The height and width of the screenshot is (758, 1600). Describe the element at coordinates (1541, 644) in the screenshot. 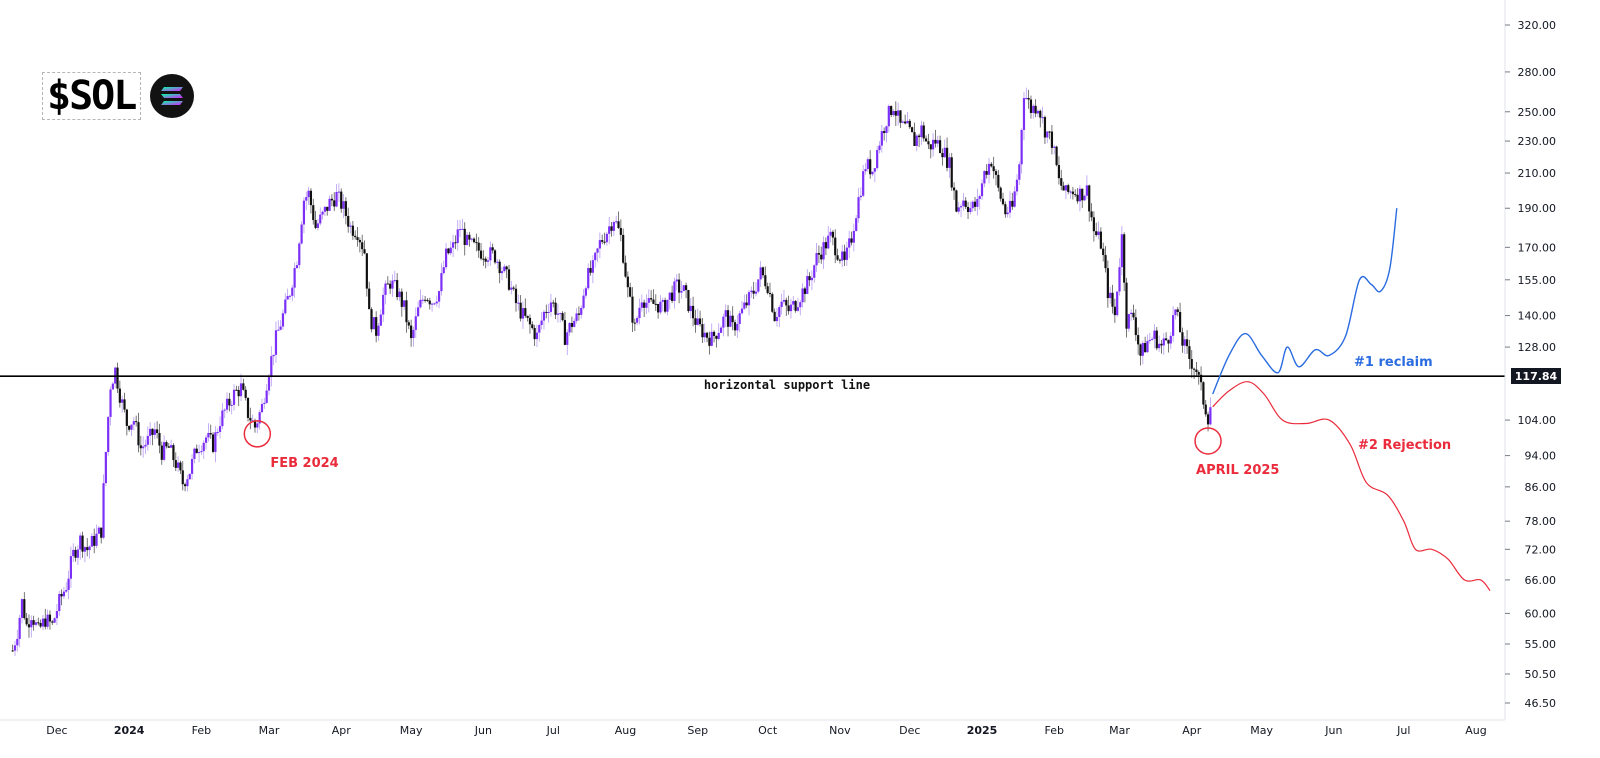

I see `price-tick-label: 55.00` at that location.